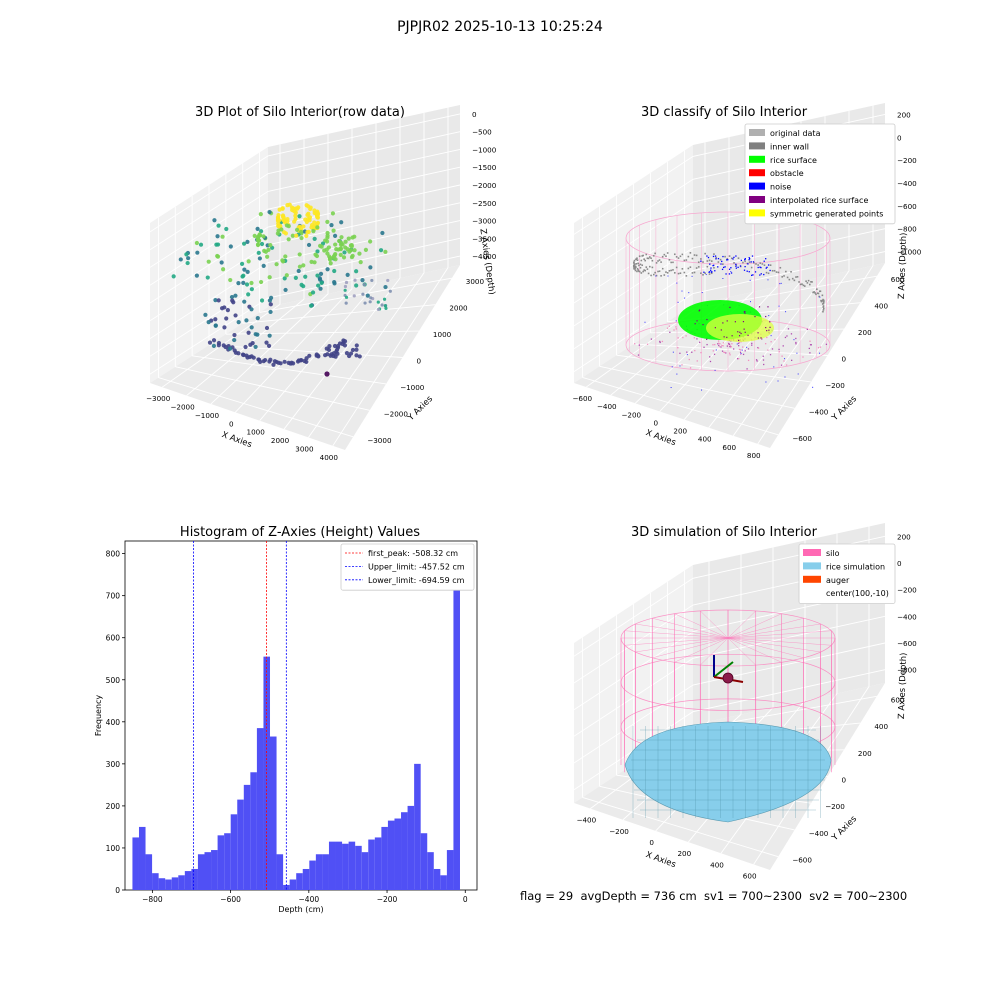  I want to click on x-tick-label: 1000, so click(256, 432).